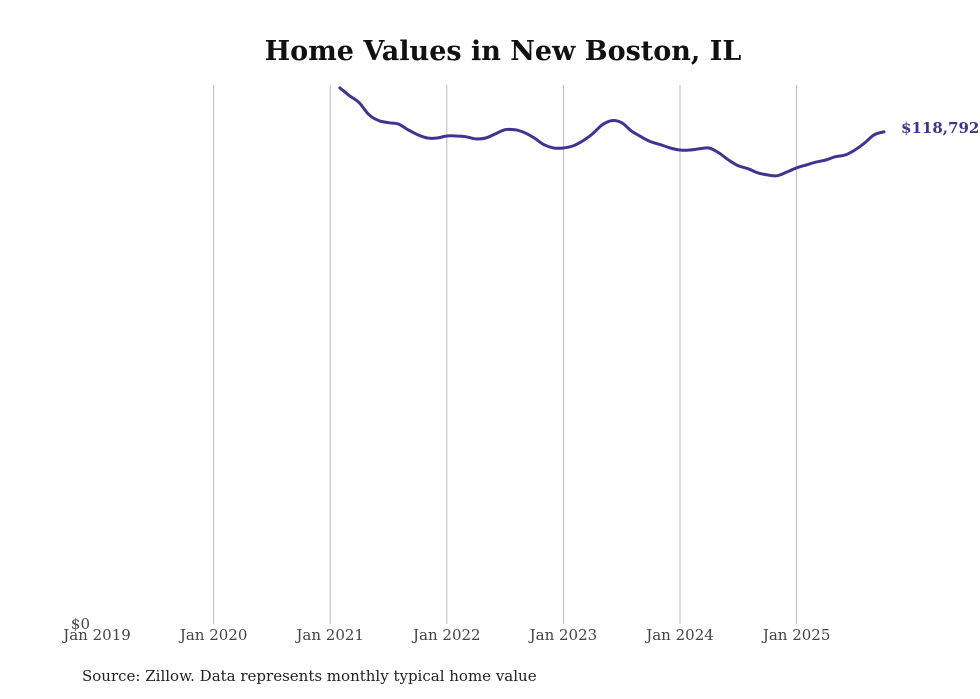 Image resolution: width=980 pixels, height=699 pixels. What do you see at coordinates (80, 624) in the screenshot?
I see `y-tick-label: $0` at bounding box center [80, 624].